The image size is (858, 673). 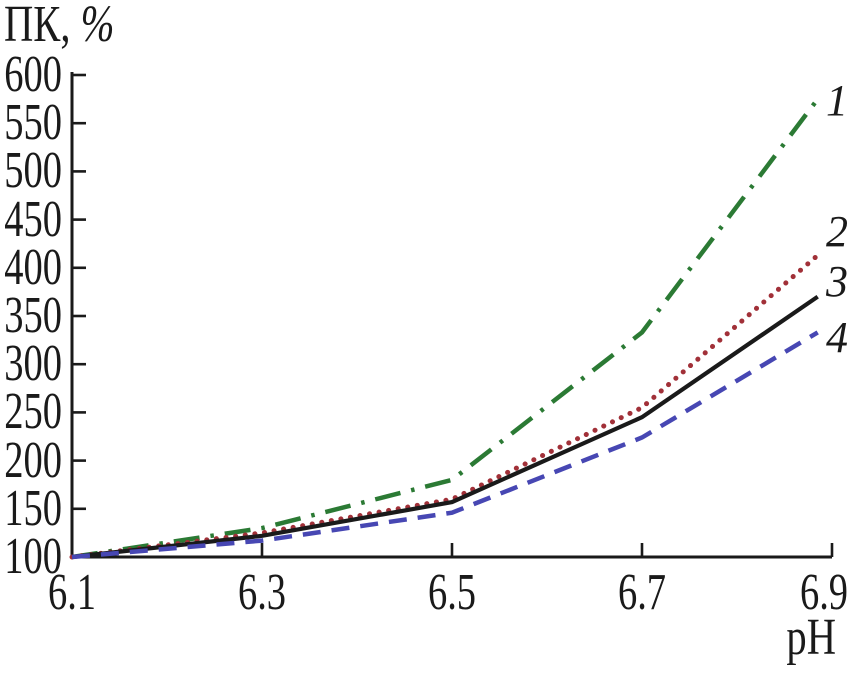 I want to click on y-tick-label: 450, so click(x=33, y=219).